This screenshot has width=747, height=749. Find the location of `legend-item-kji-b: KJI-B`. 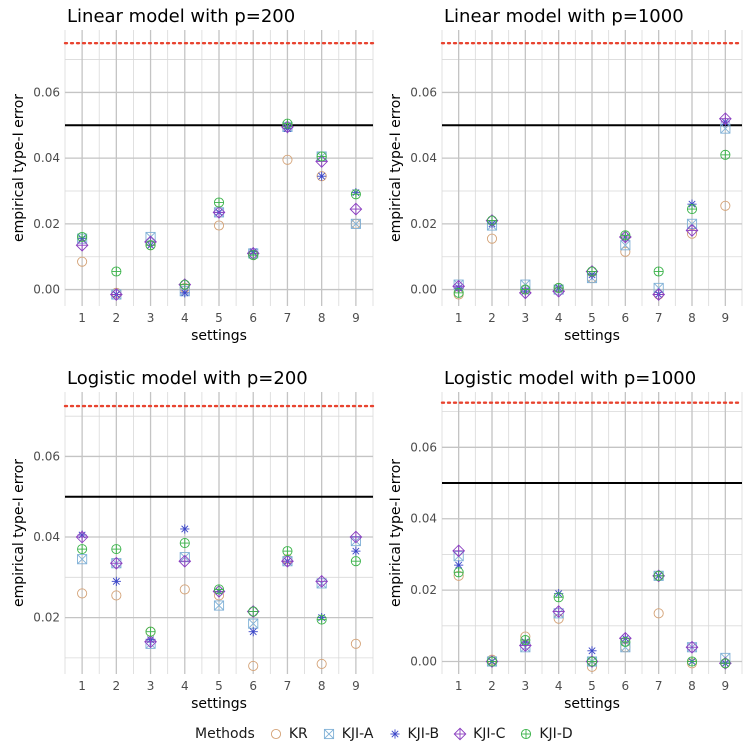

legend-item-kji-b: KJI-B is located at coordinates (414, 734).